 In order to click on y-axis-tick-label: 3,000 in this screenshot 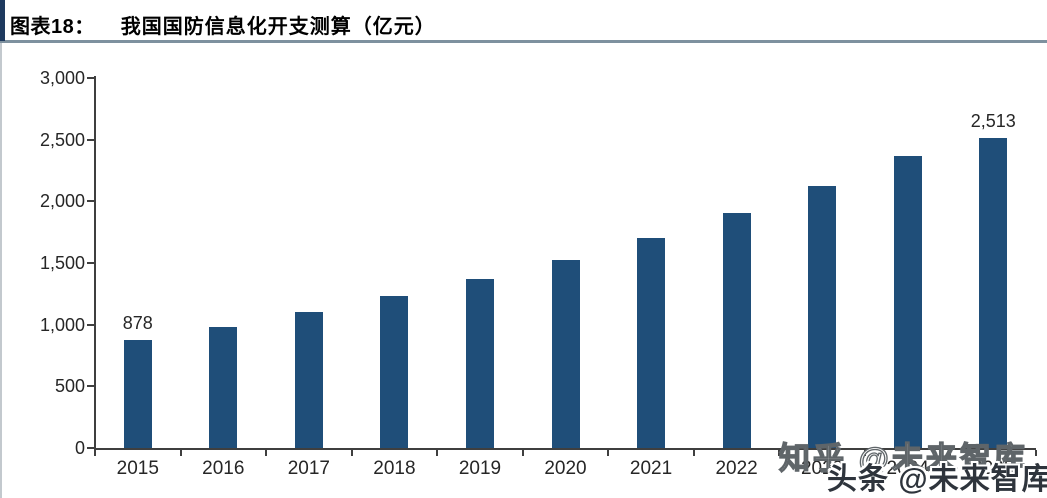, I will do `click(62, 78)`.